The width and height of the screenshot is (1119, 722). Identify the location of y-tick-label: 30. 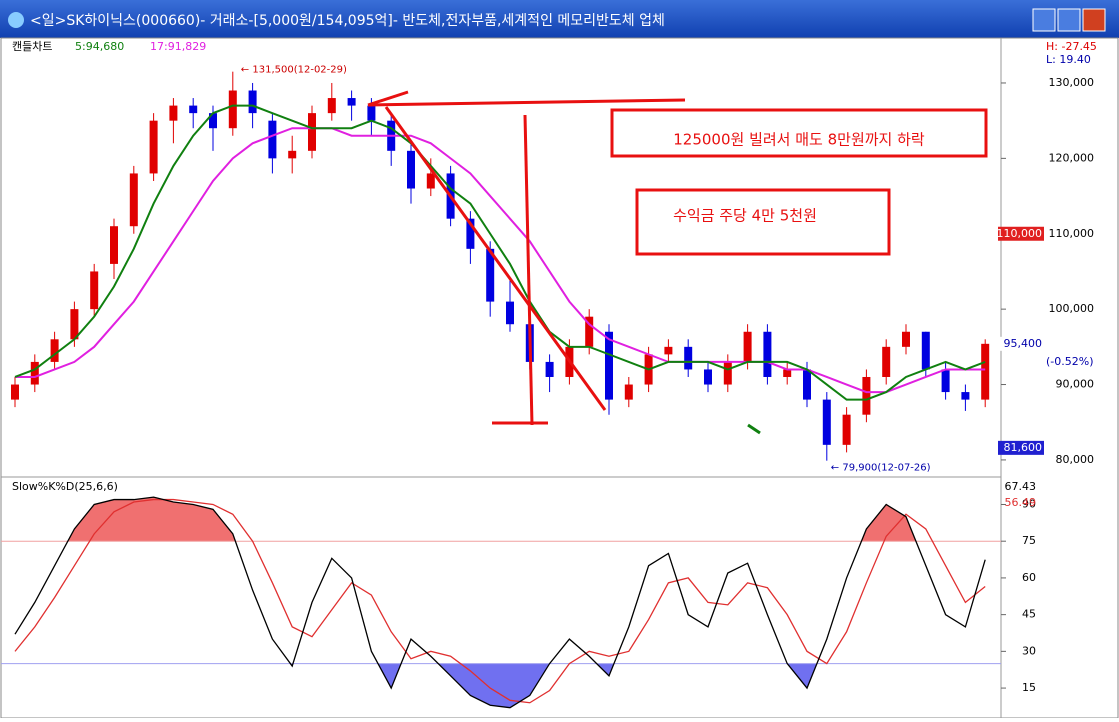
(1029, 650).